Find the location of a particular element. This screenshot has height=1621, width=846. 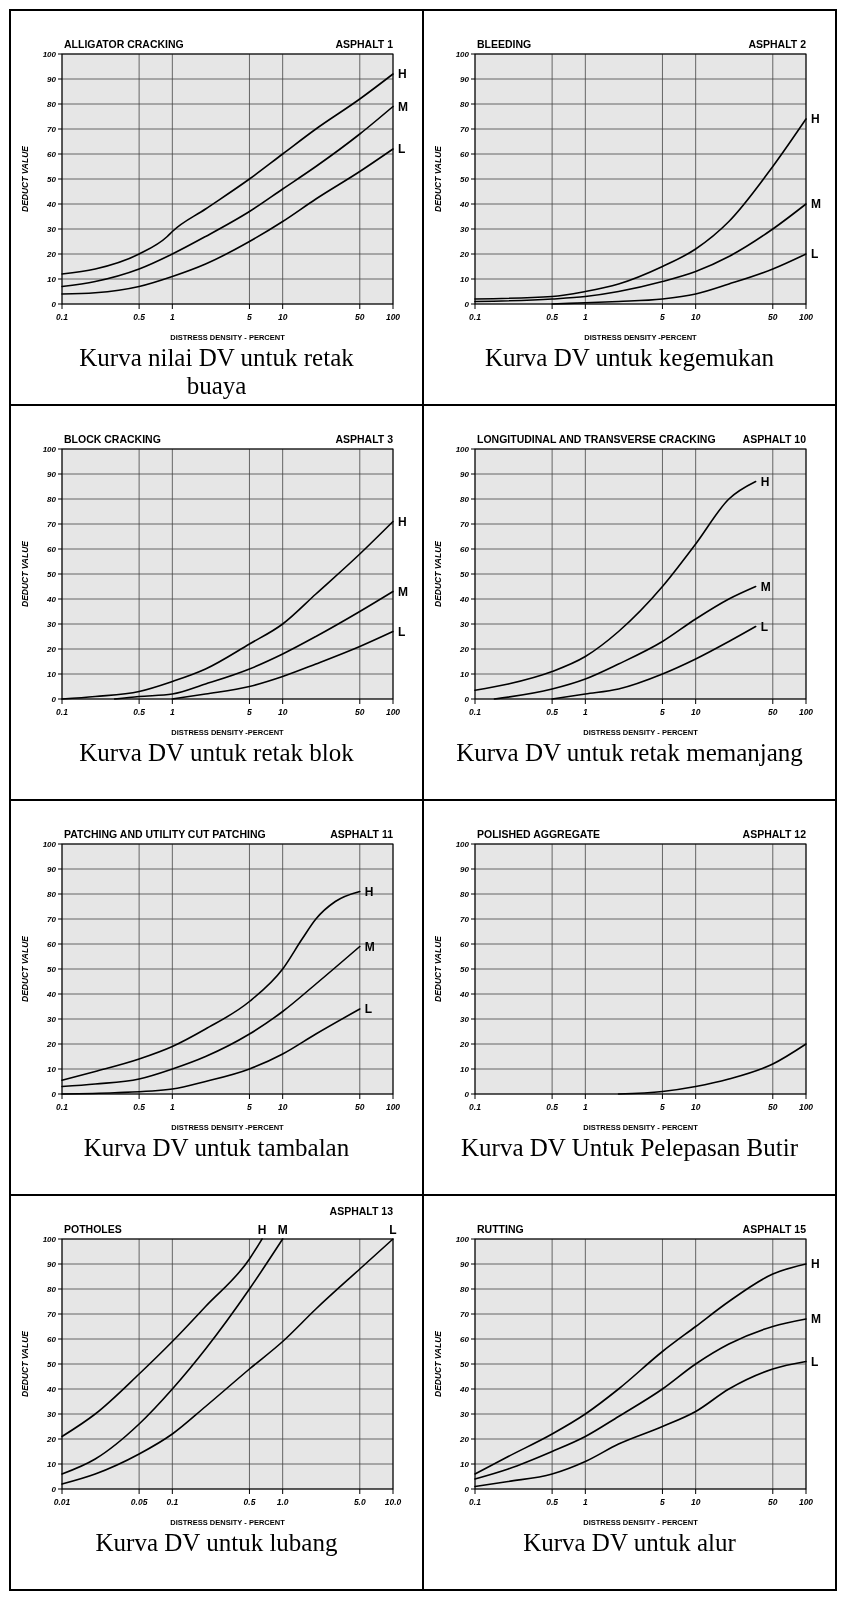

chart-subtitle: ASPHALT 3 is located at coordinates (364, 439).